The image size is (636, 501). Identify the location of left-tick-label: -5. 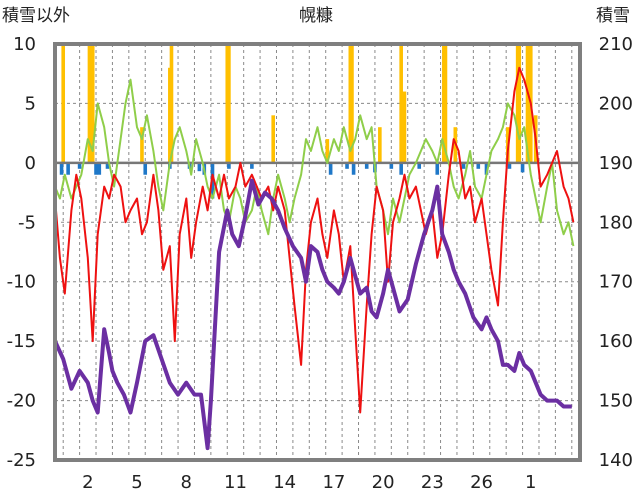
(27, 222).